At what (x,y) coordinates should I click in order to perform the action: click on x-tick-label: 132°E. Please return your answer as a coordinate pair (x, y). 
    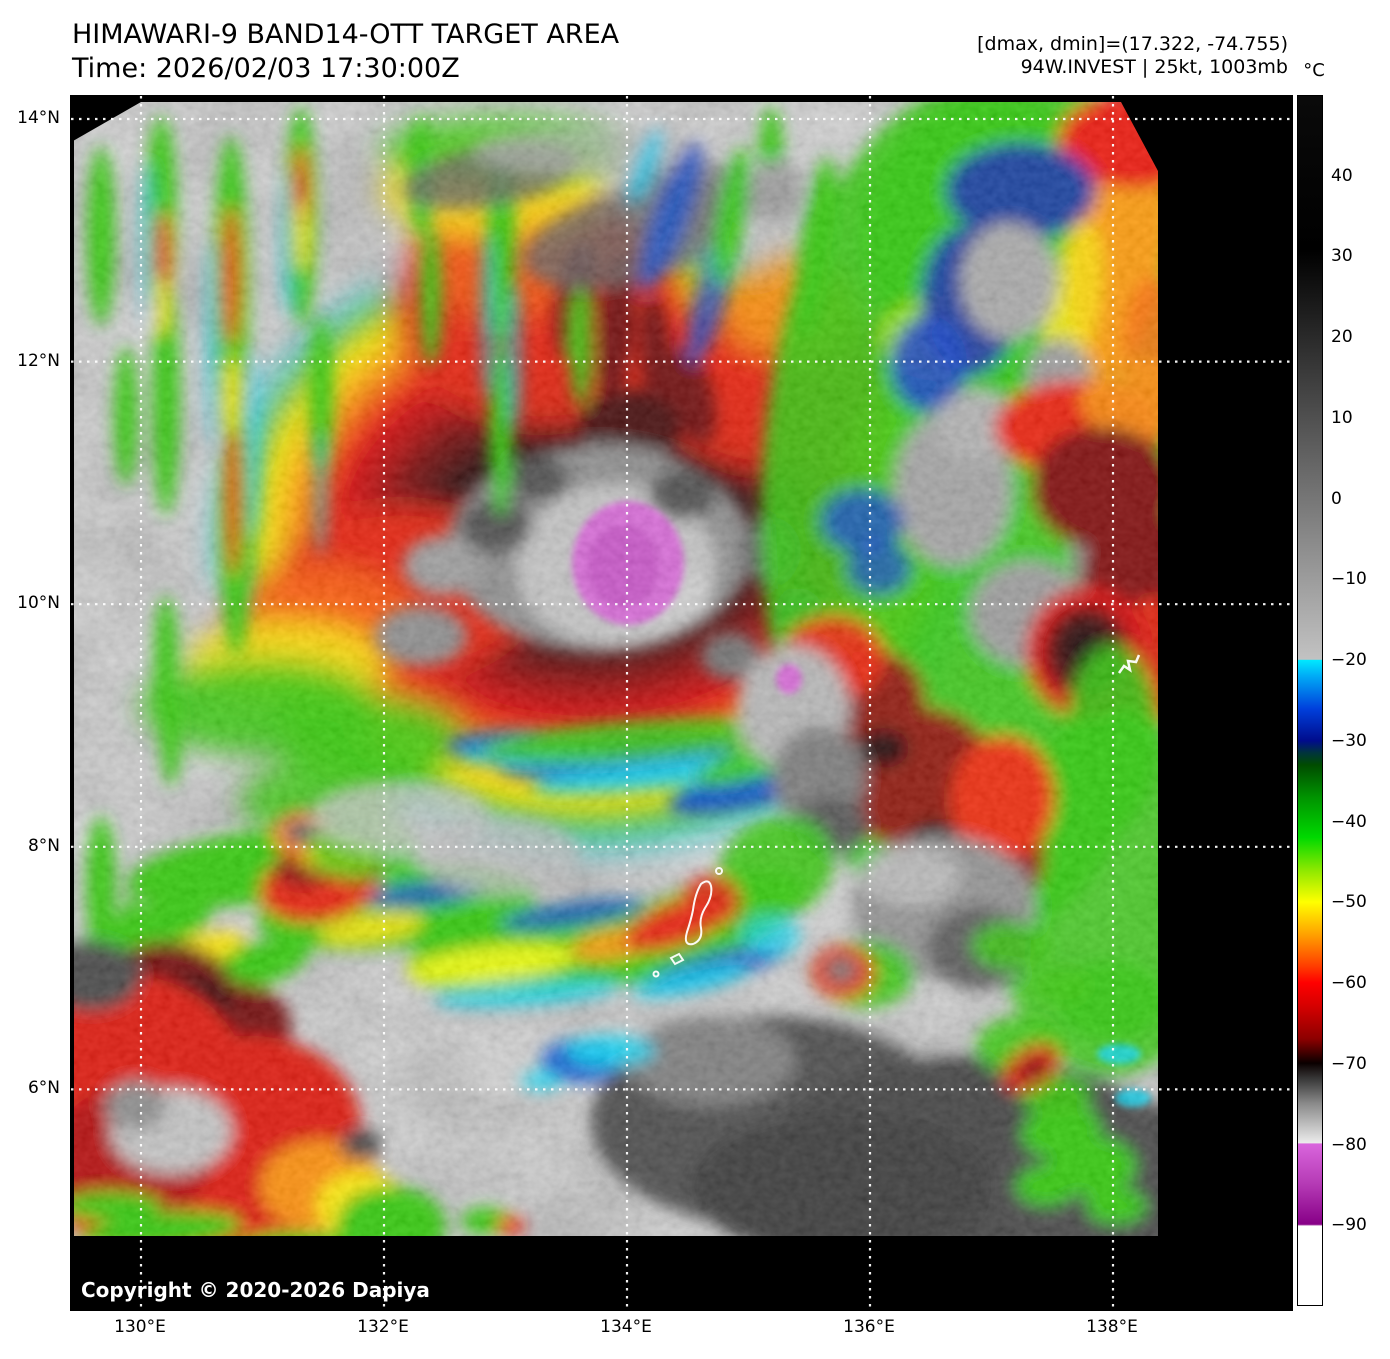
    Looking at the image, I should click on (383, 1327).